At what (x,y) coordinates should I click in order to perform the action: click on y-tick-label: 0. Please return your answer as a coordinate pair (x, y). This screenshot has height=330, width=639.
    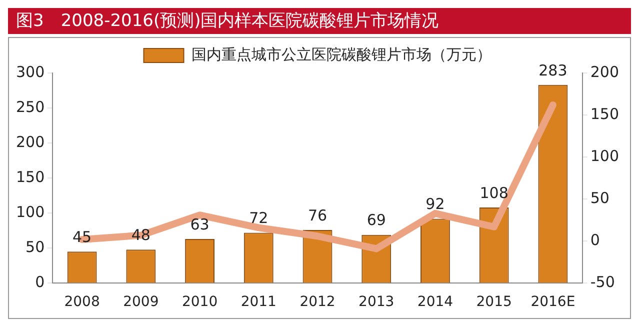
    Looking at the image, I should click on (40, 282).